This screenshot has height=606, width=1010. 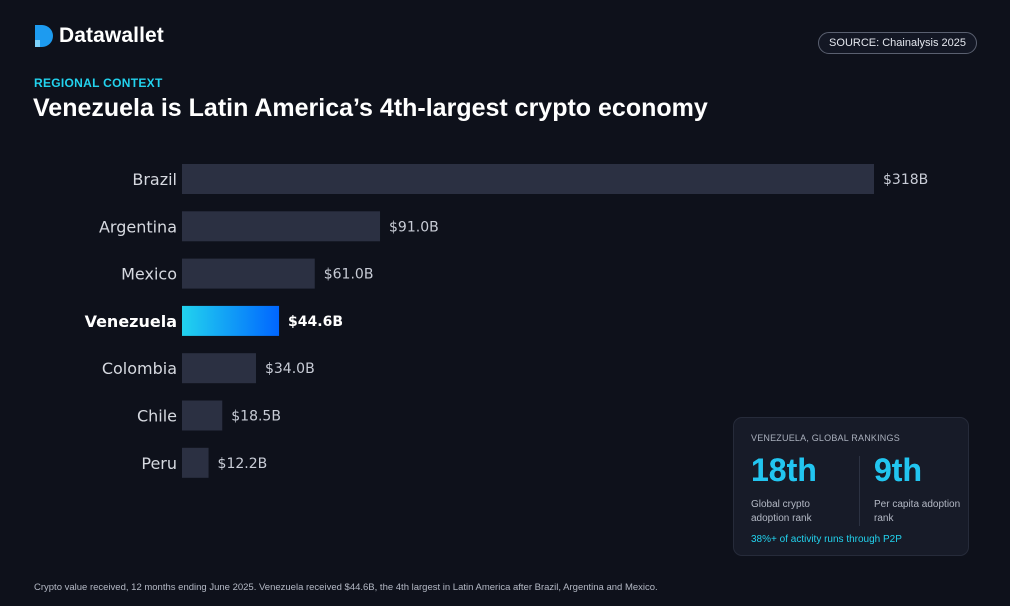 I want to click on bar-venezuela, so click(x=231, y=320).